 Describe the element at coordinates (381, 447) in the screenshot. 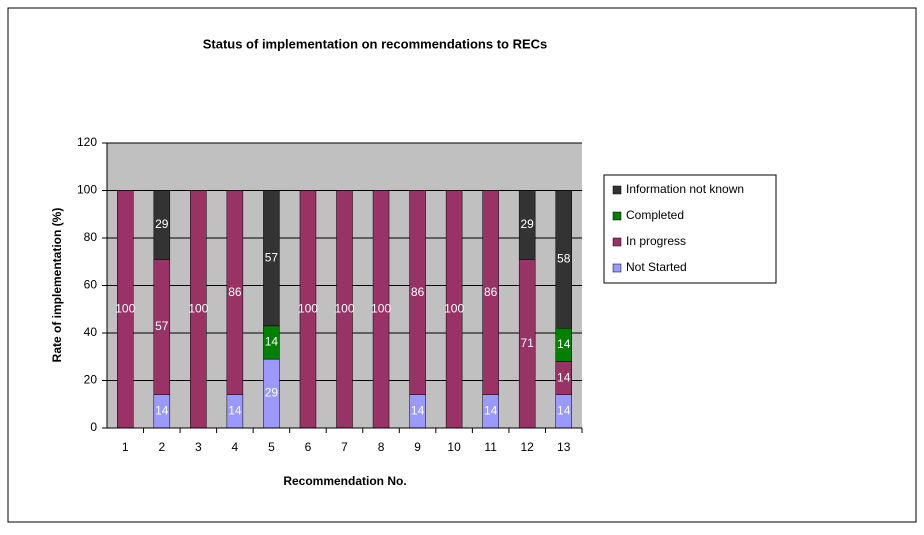

I see `x-tick-label: 8` at that location.